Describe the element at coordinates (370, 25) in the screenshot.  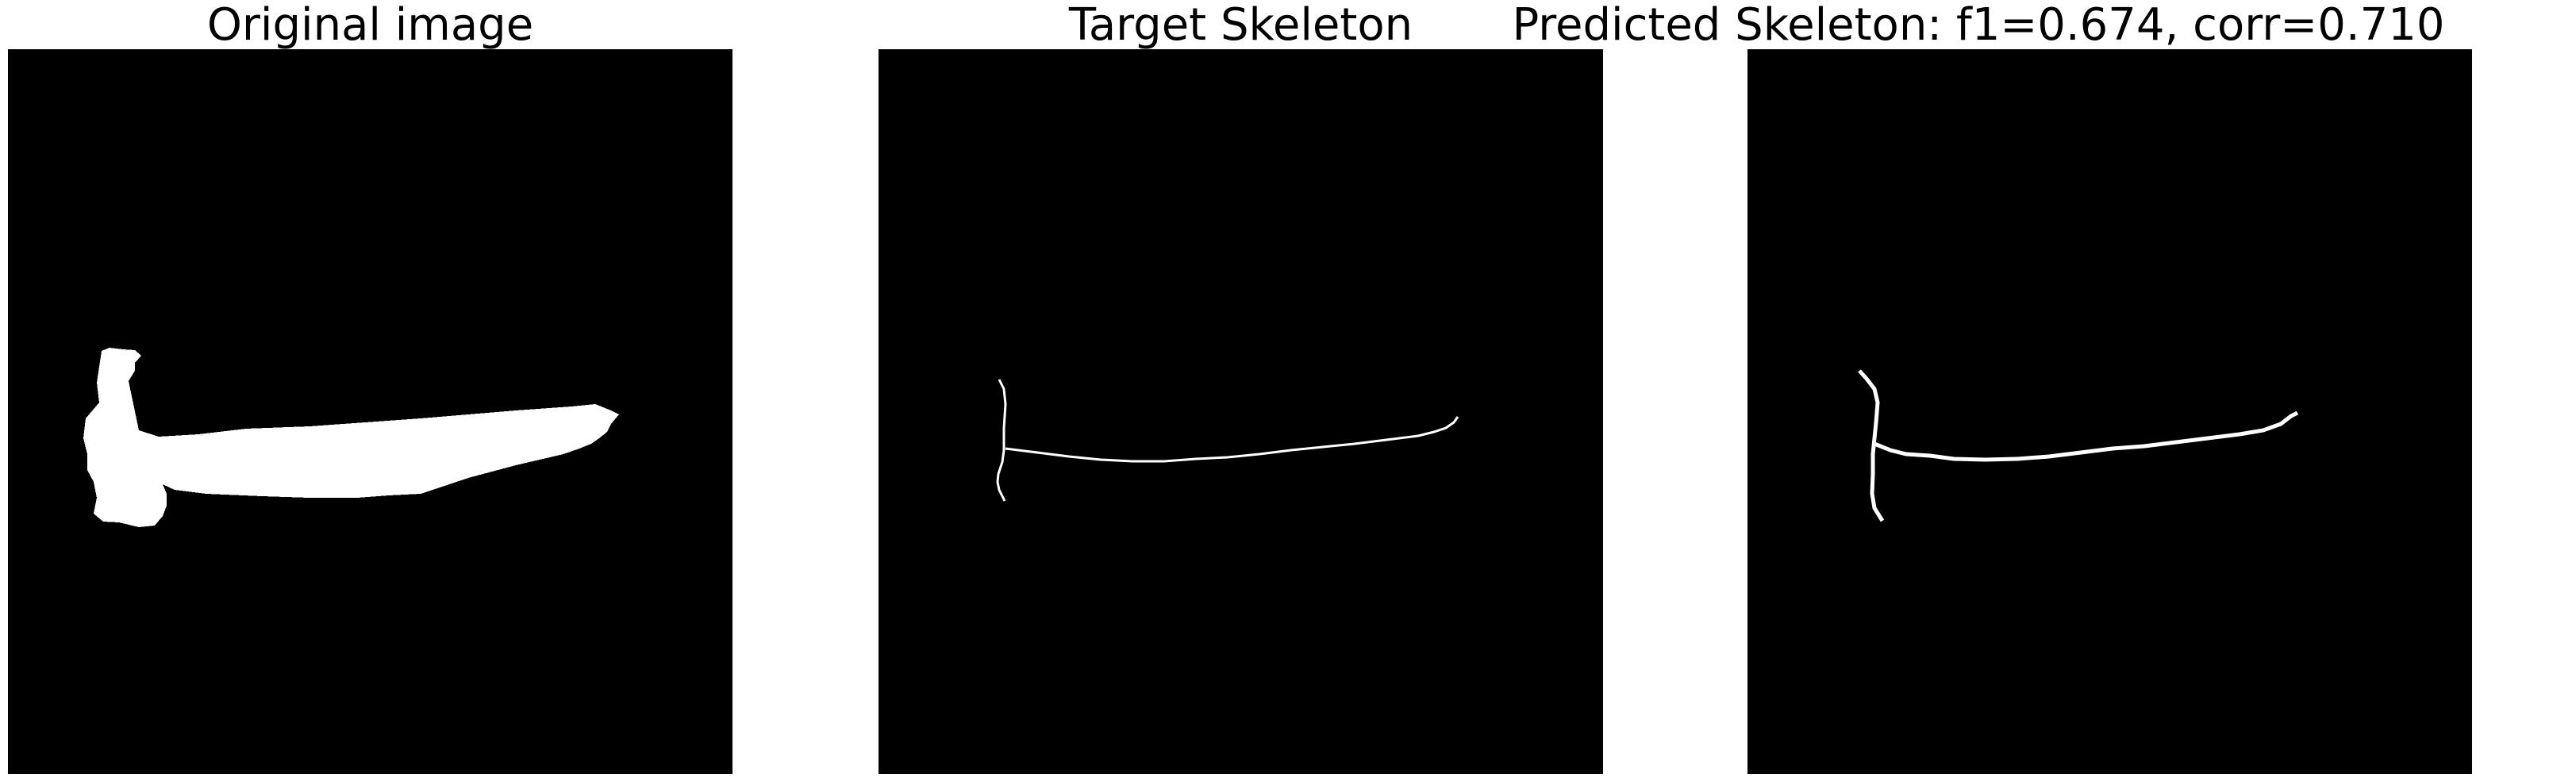
I see `original-image-title: Original image` at that location.